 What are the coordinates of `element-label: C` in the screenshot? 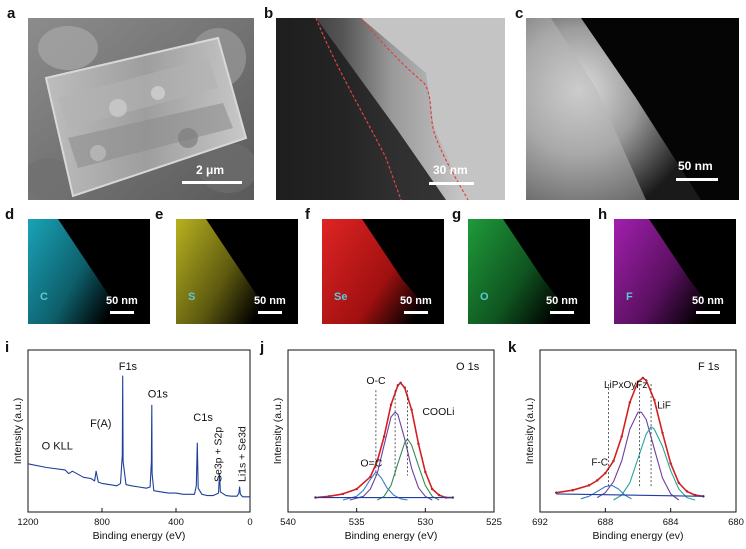 It's located at (44, 297).